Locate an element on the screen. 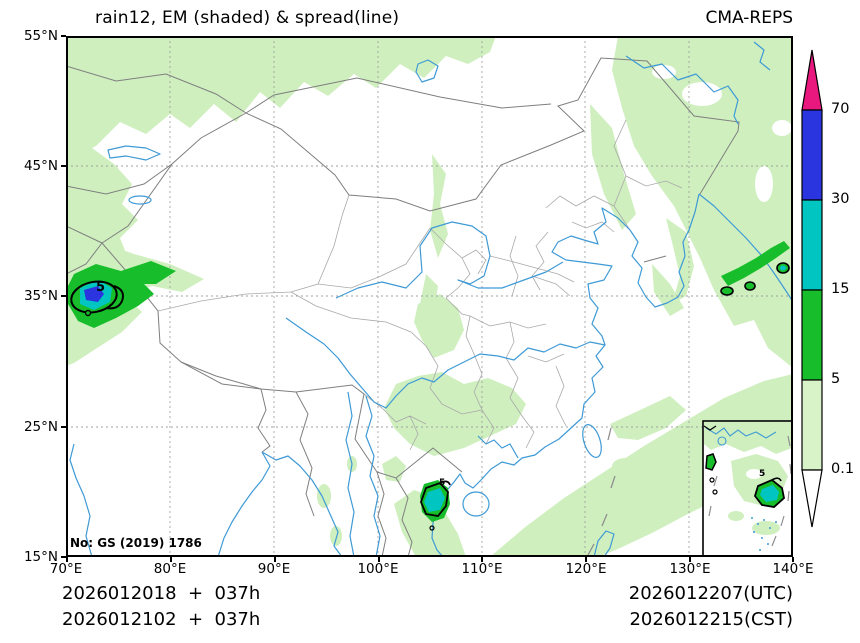 Image resolution: width=860 pixels, height=643 pixels. lat-label: 55°N is located at coordinates (40, 36).